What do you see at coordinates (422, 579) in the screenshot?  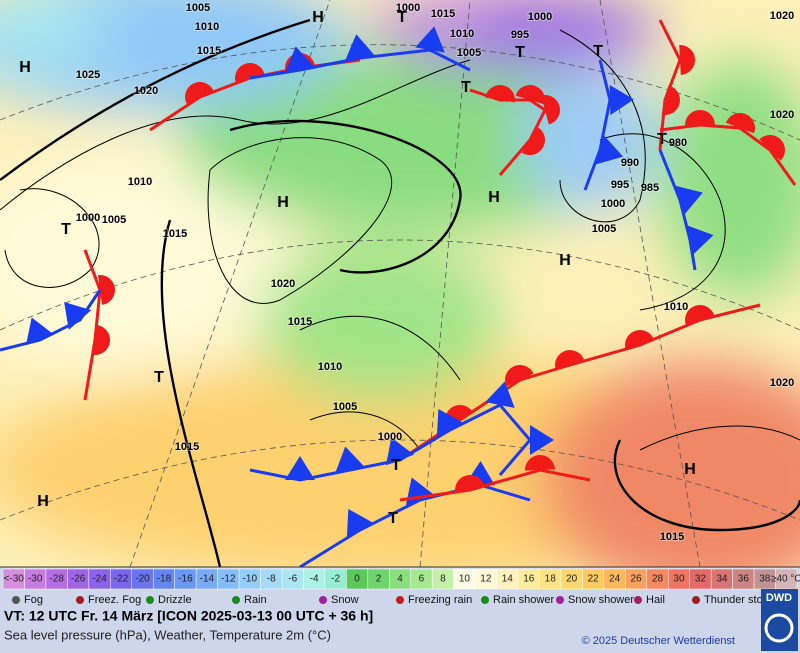 I see `scale-label: 6` at bounding box center [422, 579].